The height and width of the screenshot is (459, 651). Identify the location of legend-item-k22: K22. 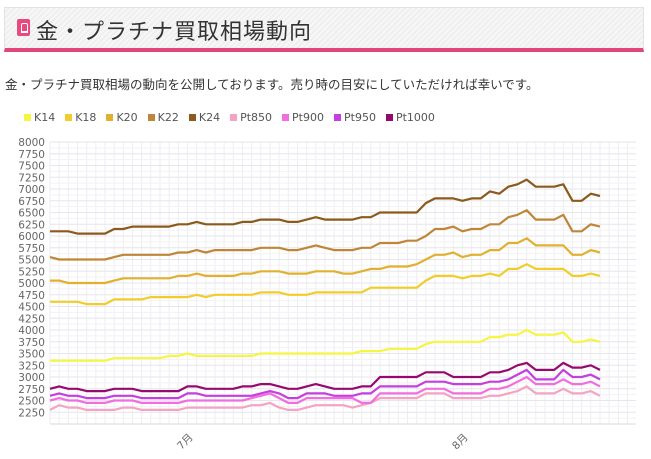
(163, 117).